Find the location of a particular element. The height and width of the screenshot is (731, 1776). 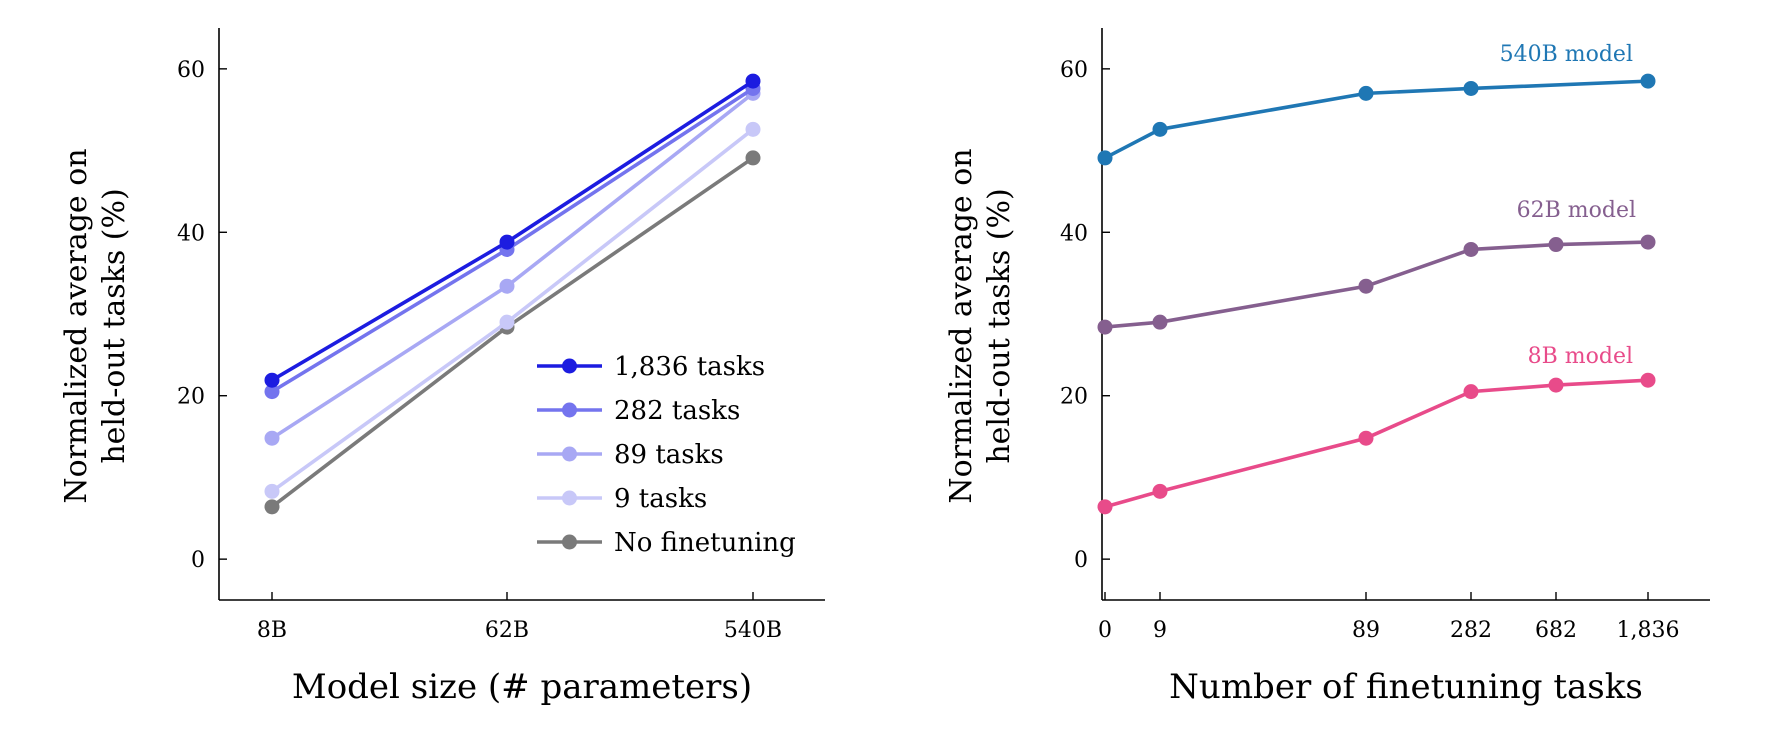

legend-entry-label: No finetuning is located at coordinates (705, 543).